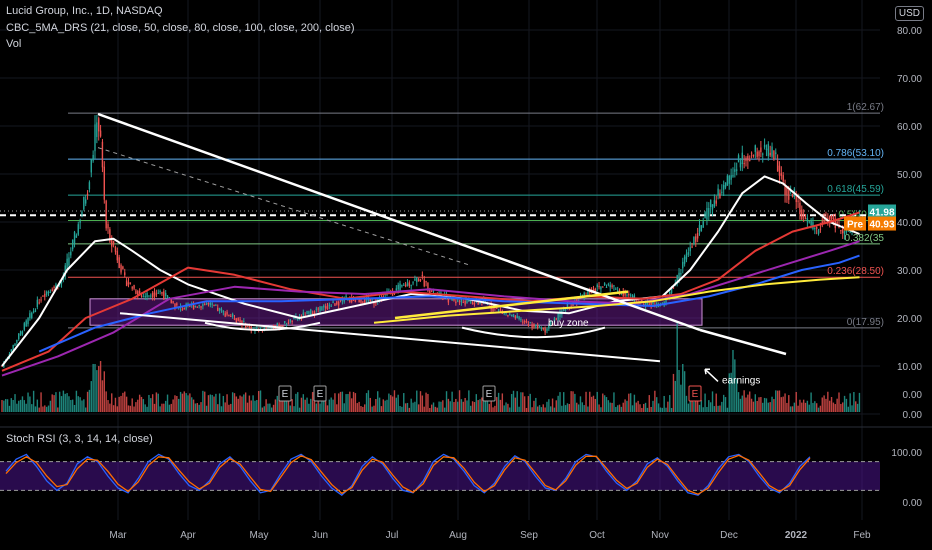 This screenshot has width=932, height=550. I want to click on rsi-k-line, so click(408, 475).